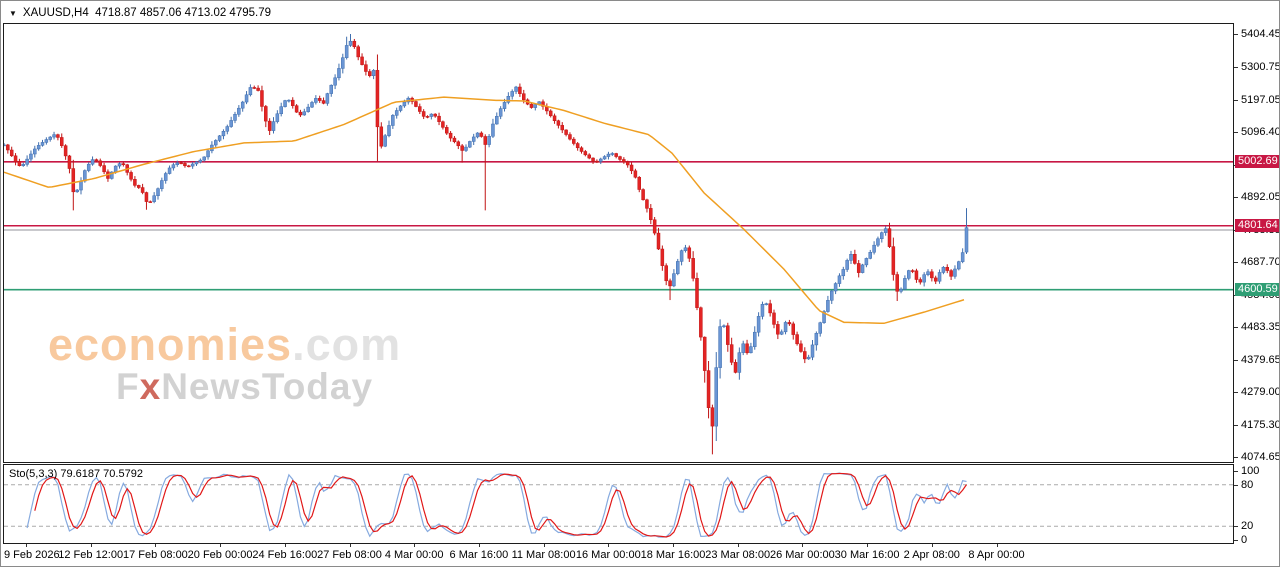 Image resolution: width=1280 pixels, height=567 pixels. Describe the element at coordinates (1260, 196) in the screenshot. I see `price-axis-label: 4892.05` at that location.